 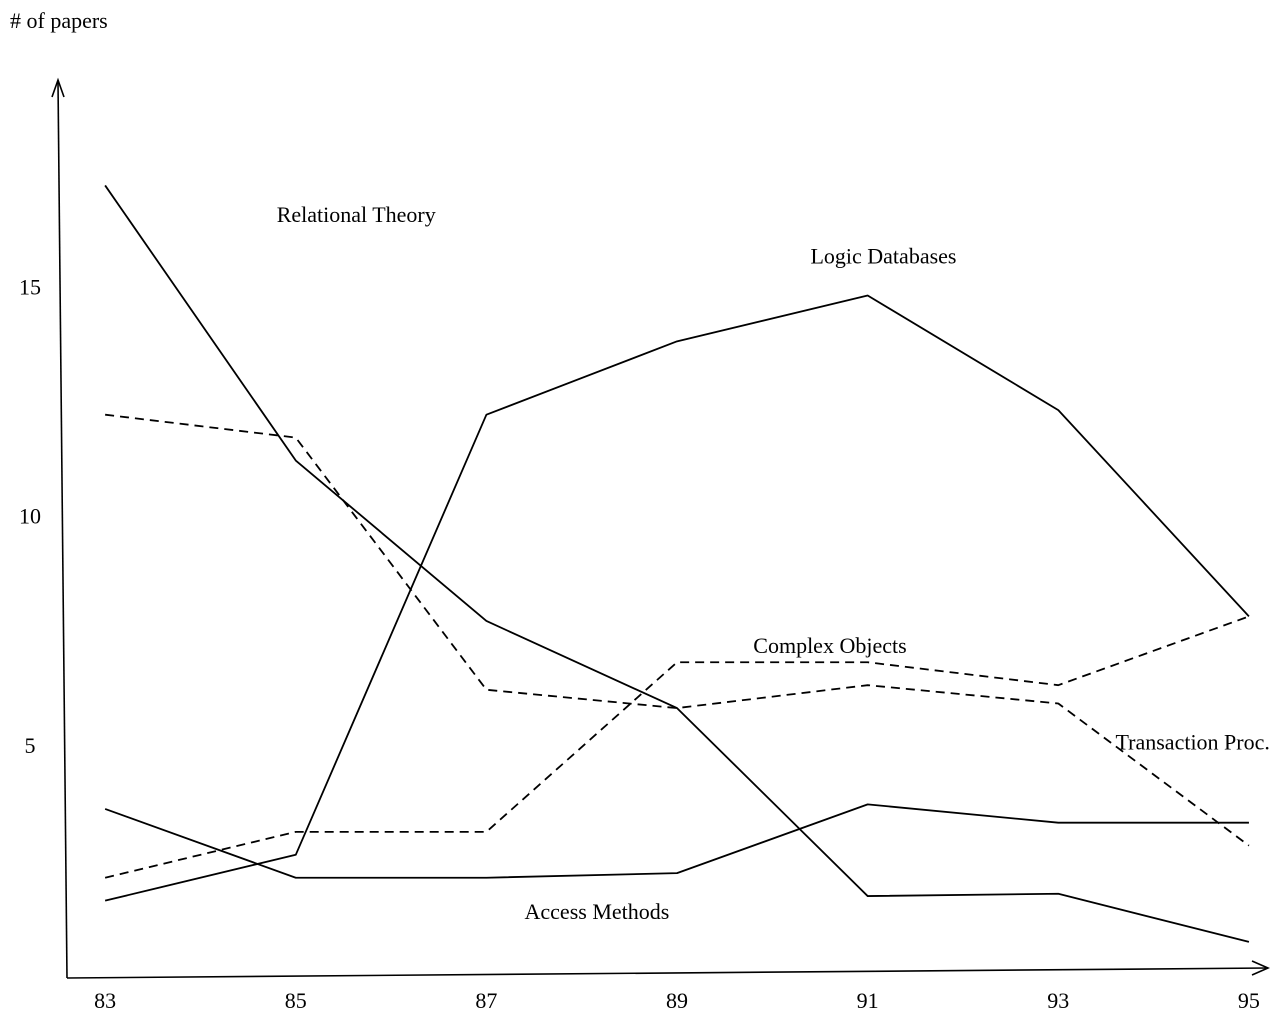 What do you see at coordinates (58, 87) in the screenshot?
I see `y-axis-arrowhead` at bounding box center [58, 87].